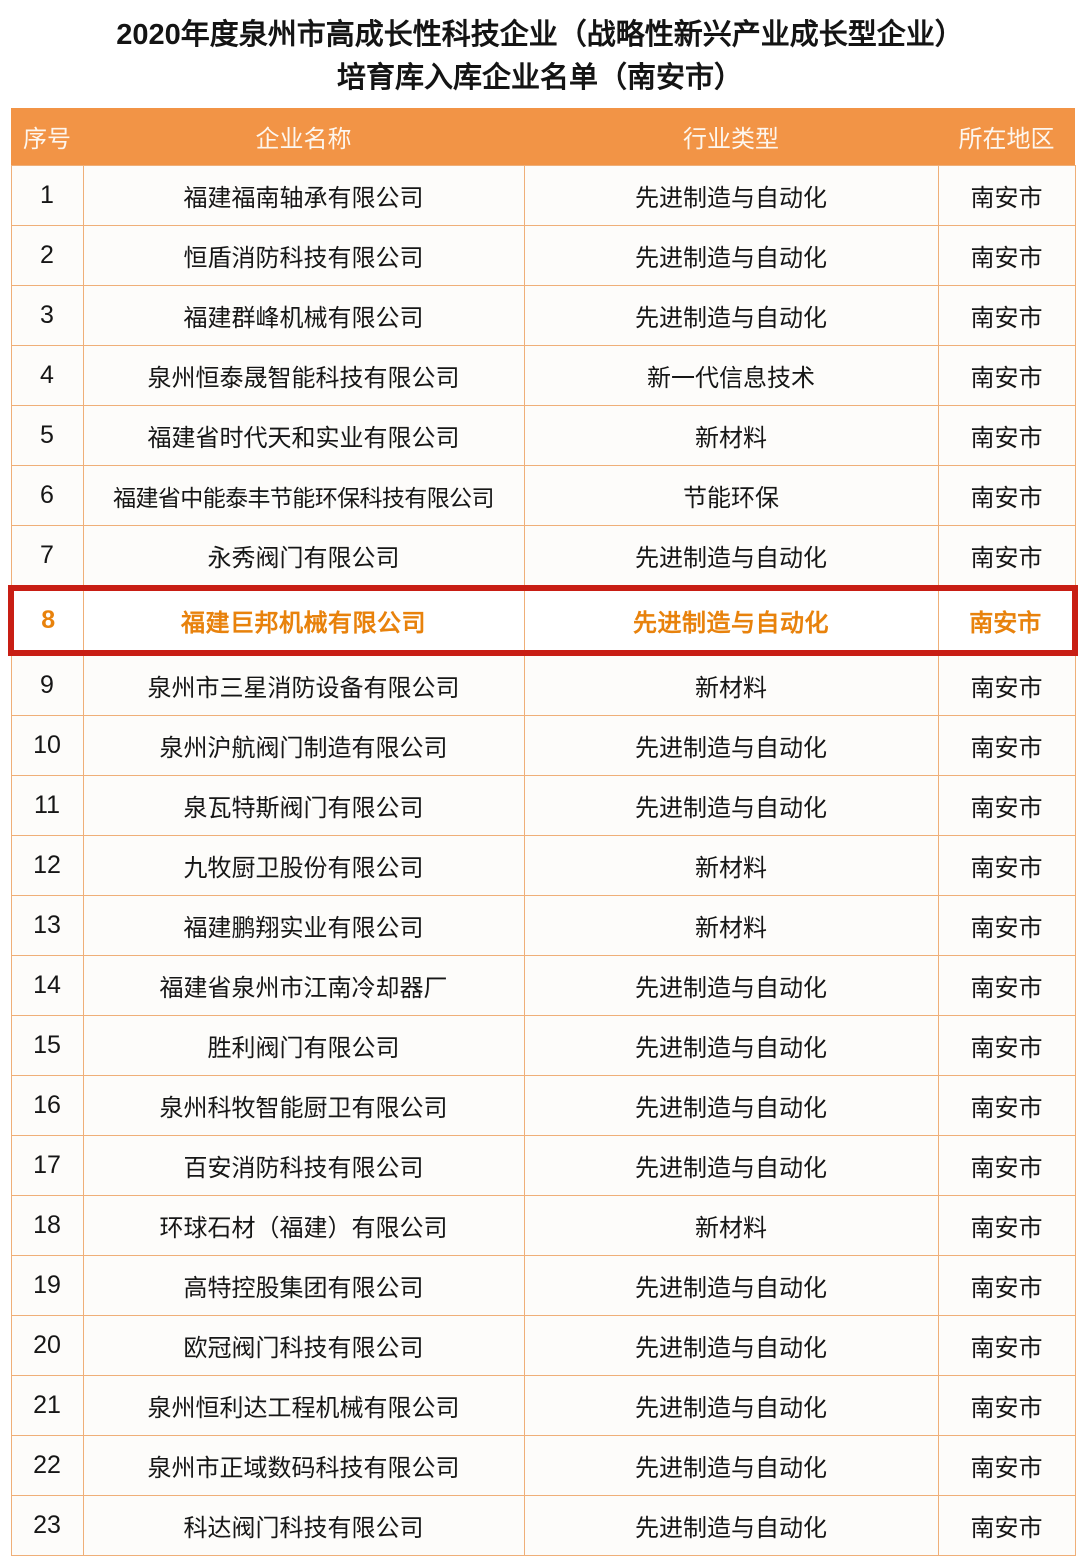  I want to click on table-row: 6 福建省中能泰丰节能环保科技有限公司 节能环保 南安市, so click(543, 495).